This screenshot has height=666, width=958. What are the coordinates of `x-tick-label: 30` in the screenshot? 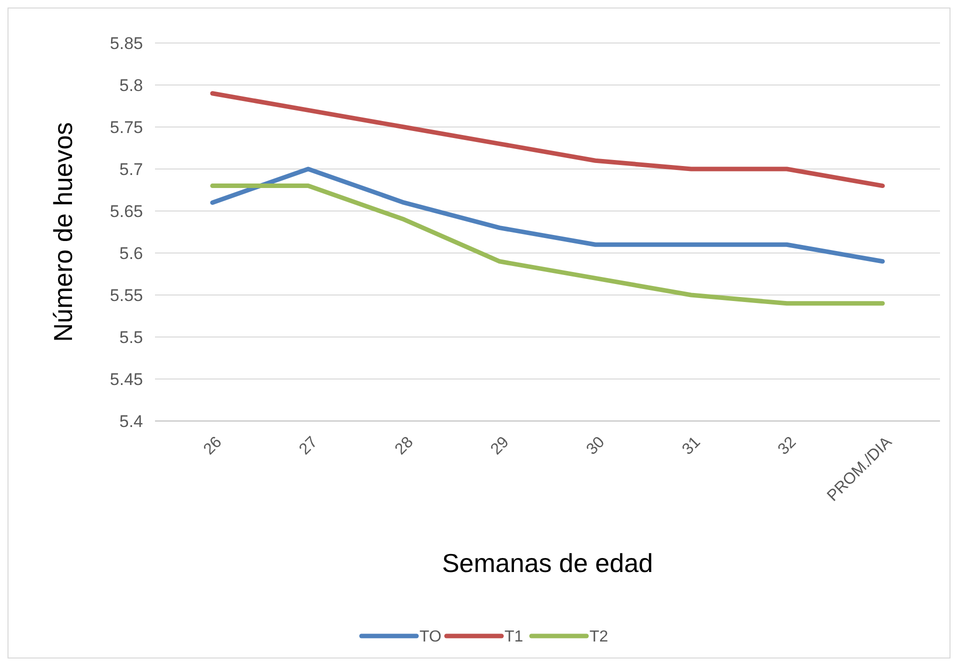 It's located at (596, 446).